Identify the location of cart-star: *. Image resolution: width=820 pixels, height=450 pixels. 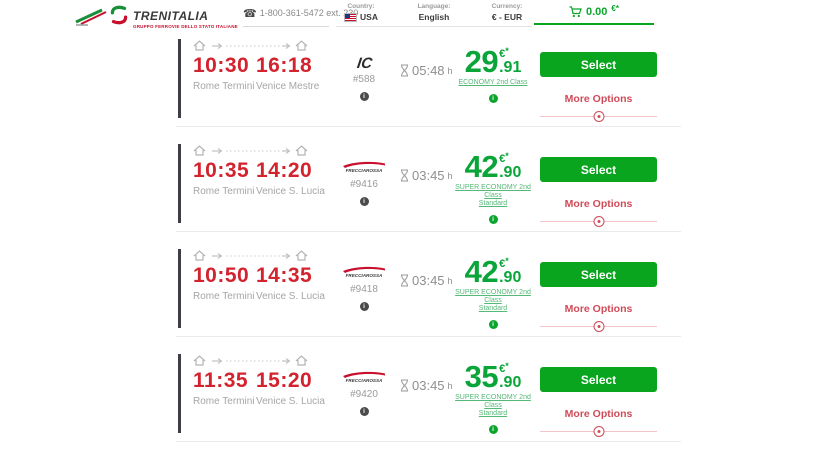
(617, 8).